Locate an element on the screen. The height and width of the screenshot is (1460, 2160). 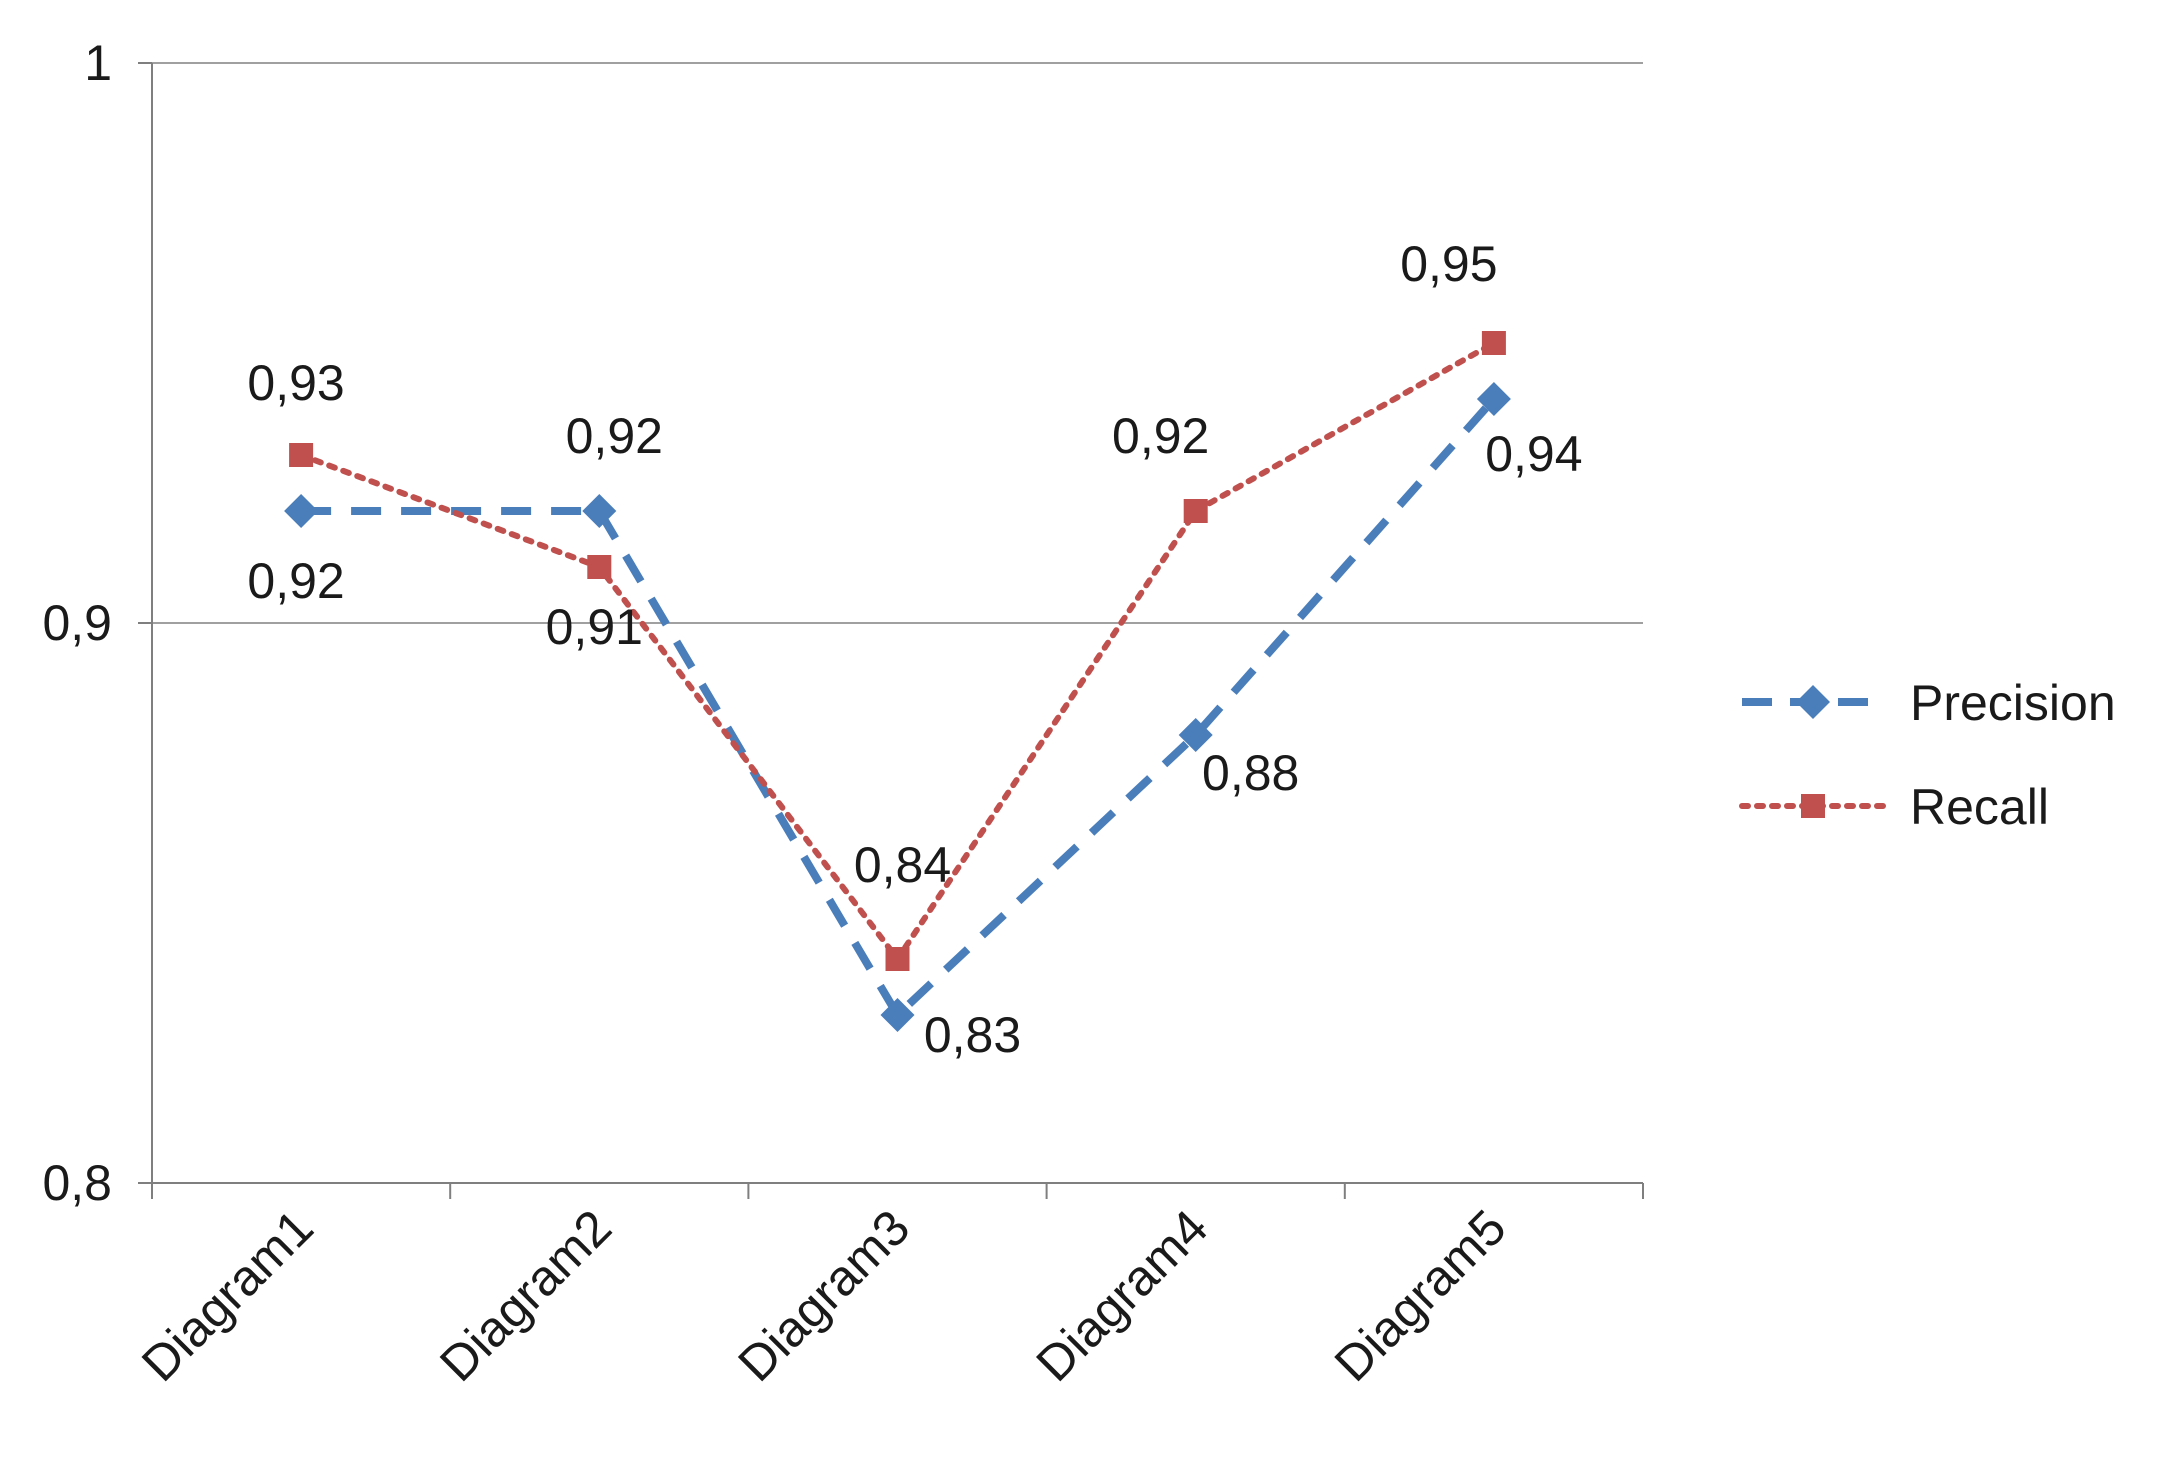
category-label: Diagram5 is located at coordinates (1420, 1295).